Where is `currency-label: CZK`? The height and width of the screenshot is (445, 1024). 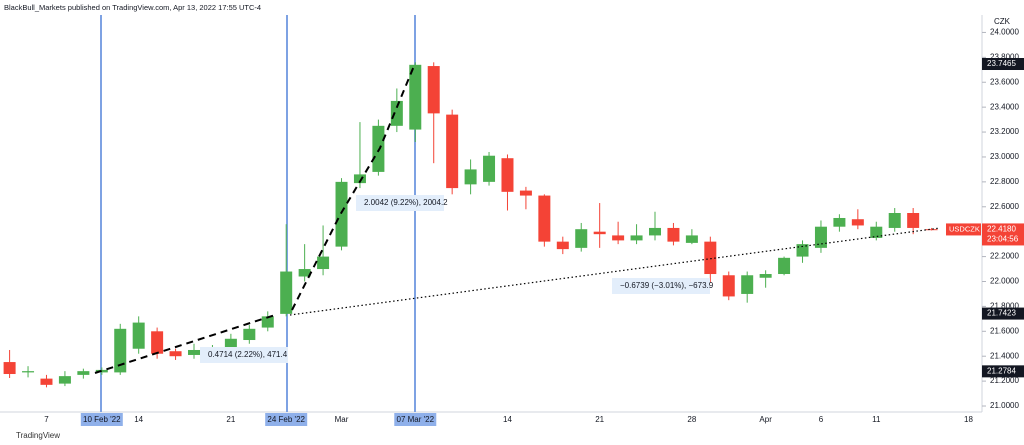
currency-label: CZK is located at coordinates (1002, 21).